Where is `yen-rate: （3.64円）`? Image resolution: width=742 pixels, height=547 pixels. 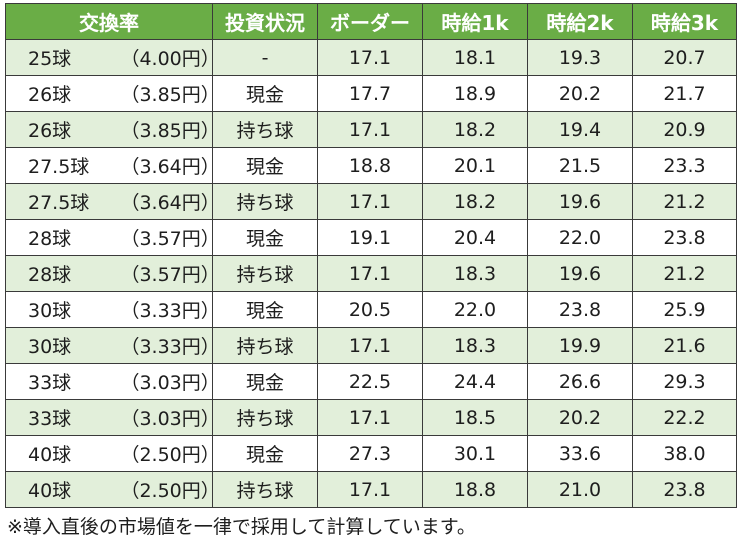 yen-rate: （3.64円） is located at coordinates (170, 203).